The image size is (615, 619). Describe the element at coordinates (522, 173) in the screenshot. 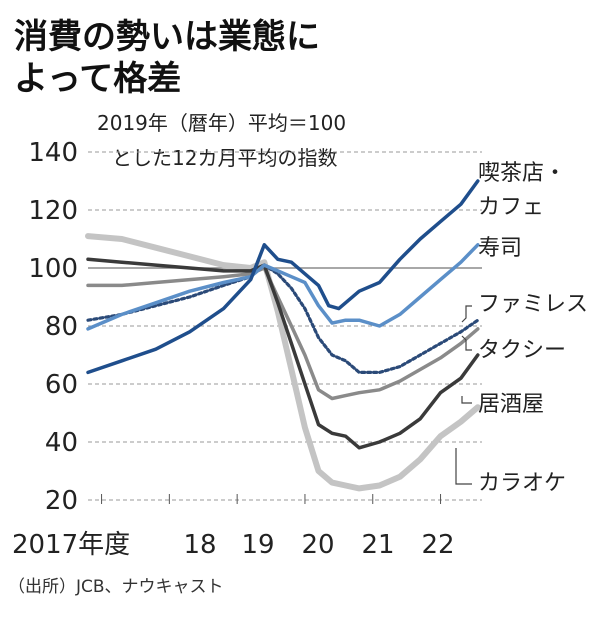

I see `series-label-0: 喫茶店・` at that location.